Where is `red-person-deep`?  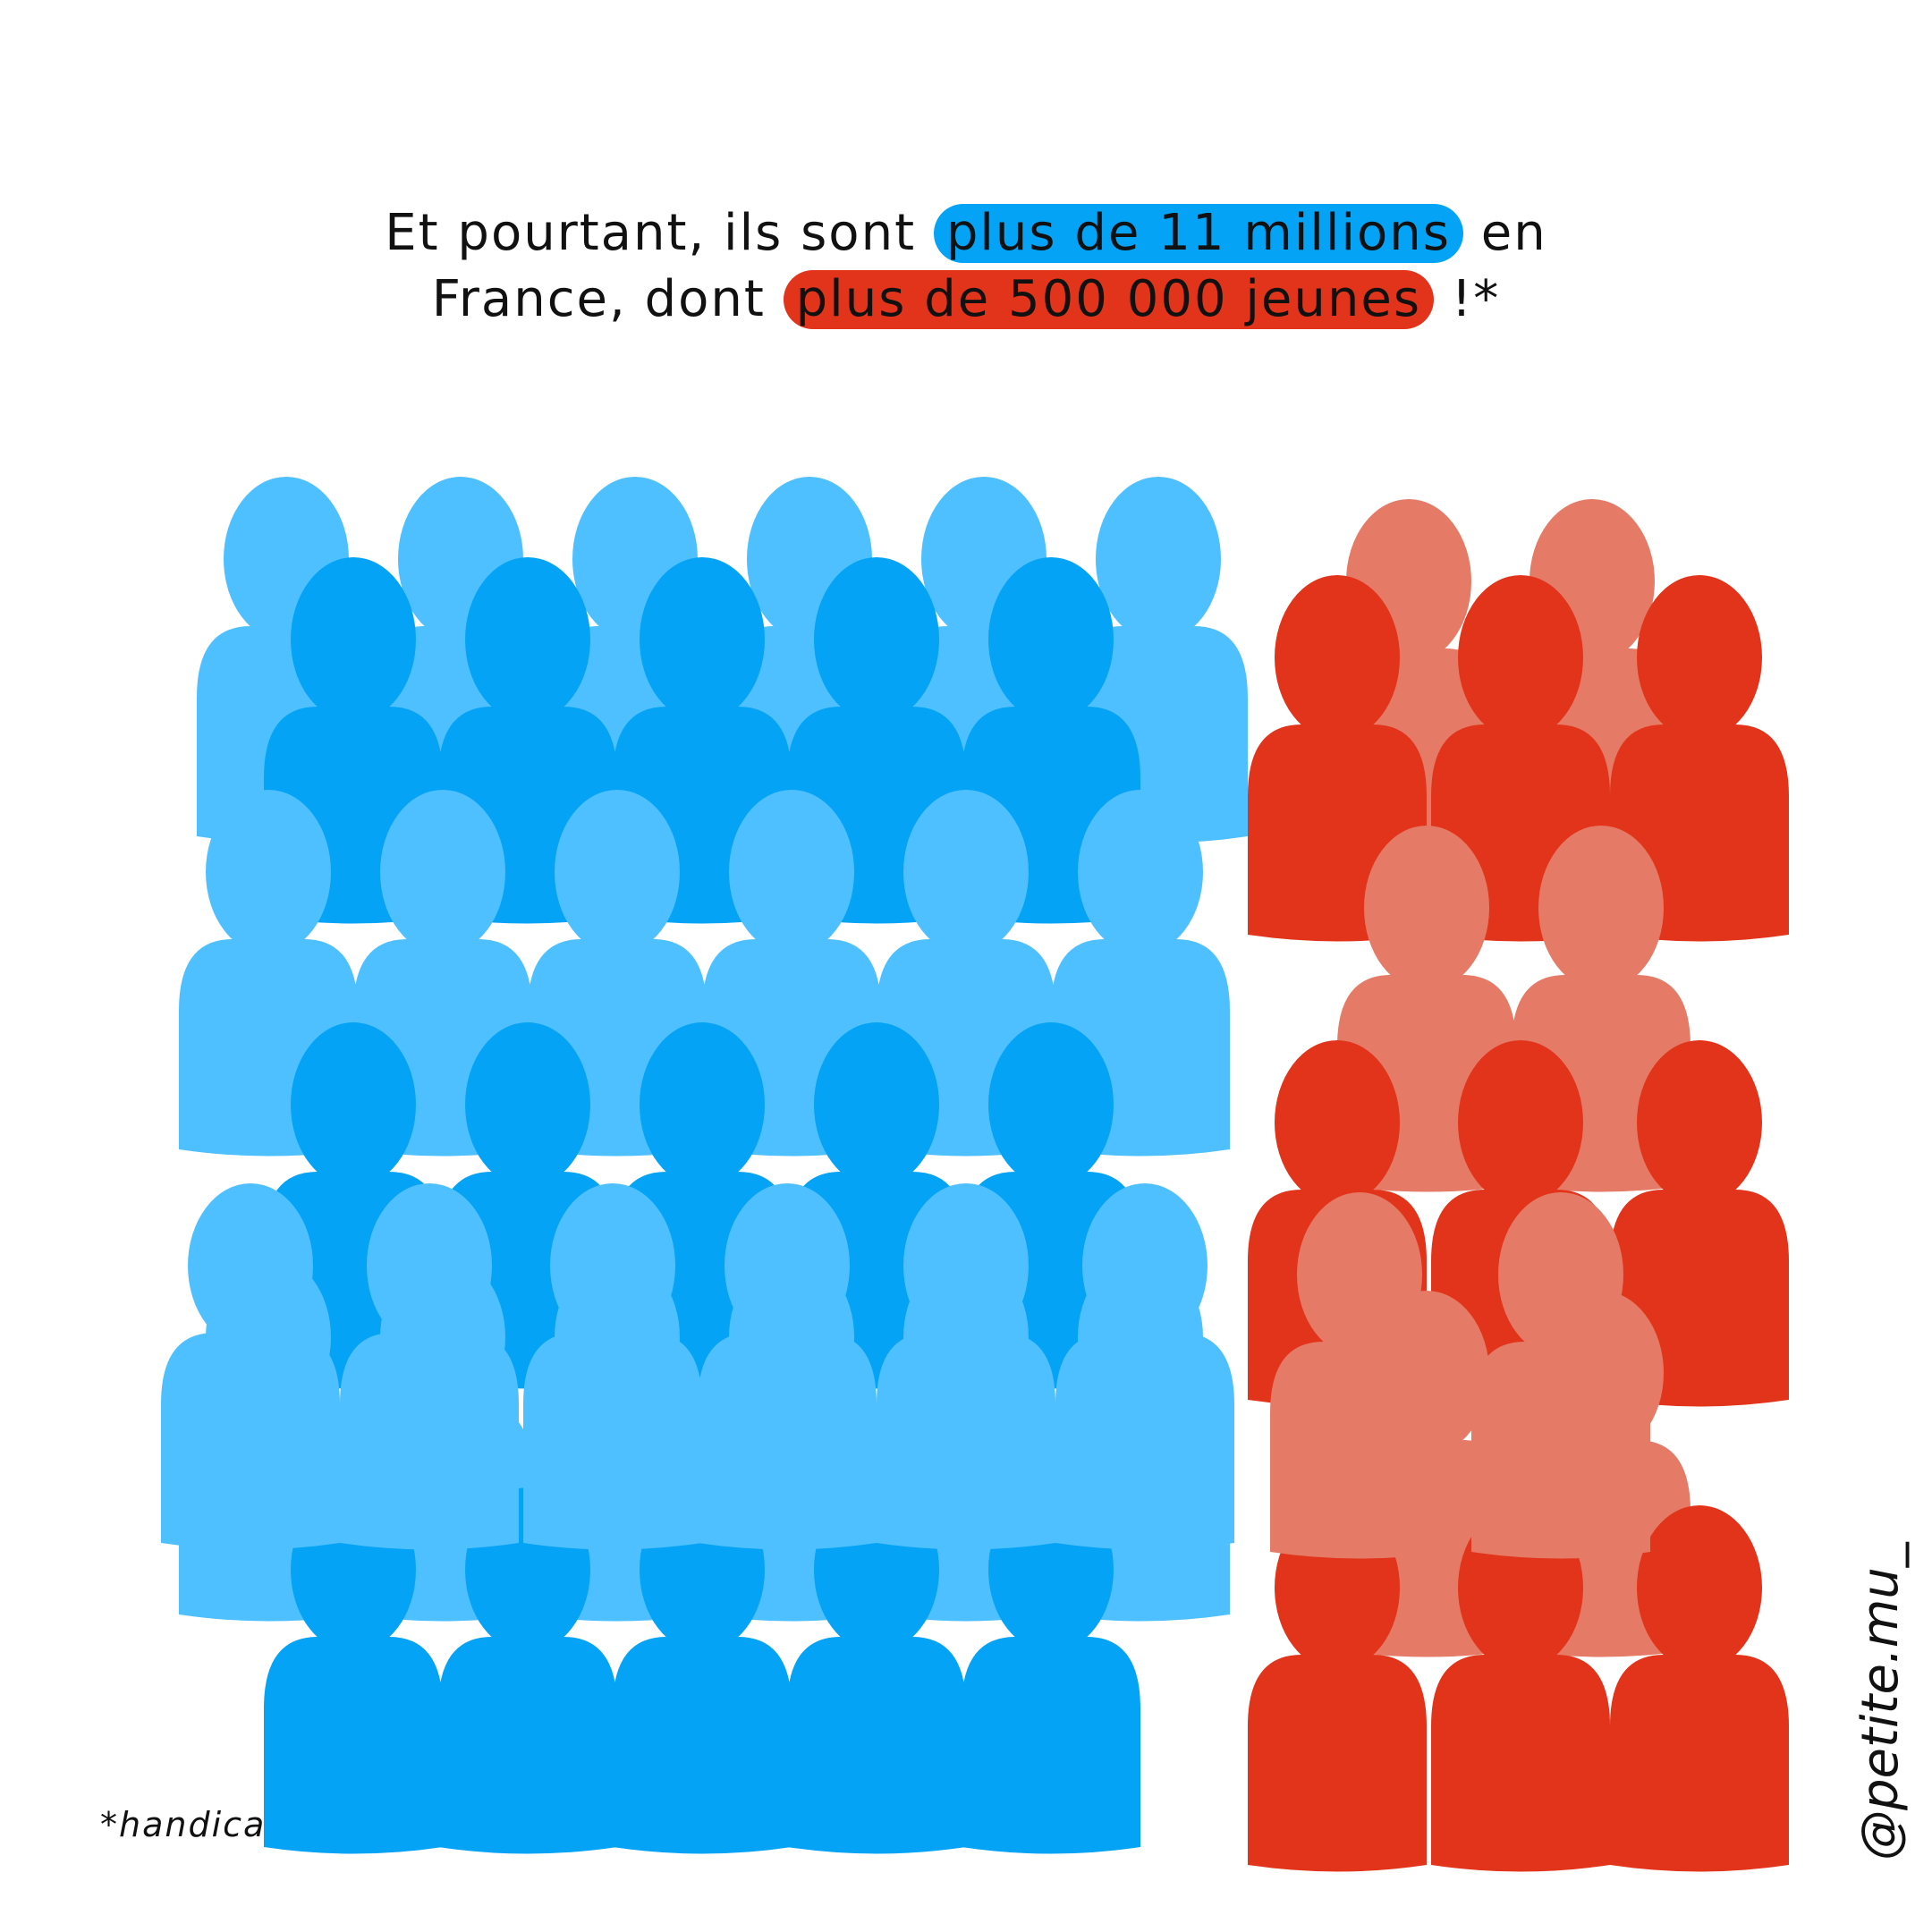 red-person-deep is located at coordinates (1699, 1688).